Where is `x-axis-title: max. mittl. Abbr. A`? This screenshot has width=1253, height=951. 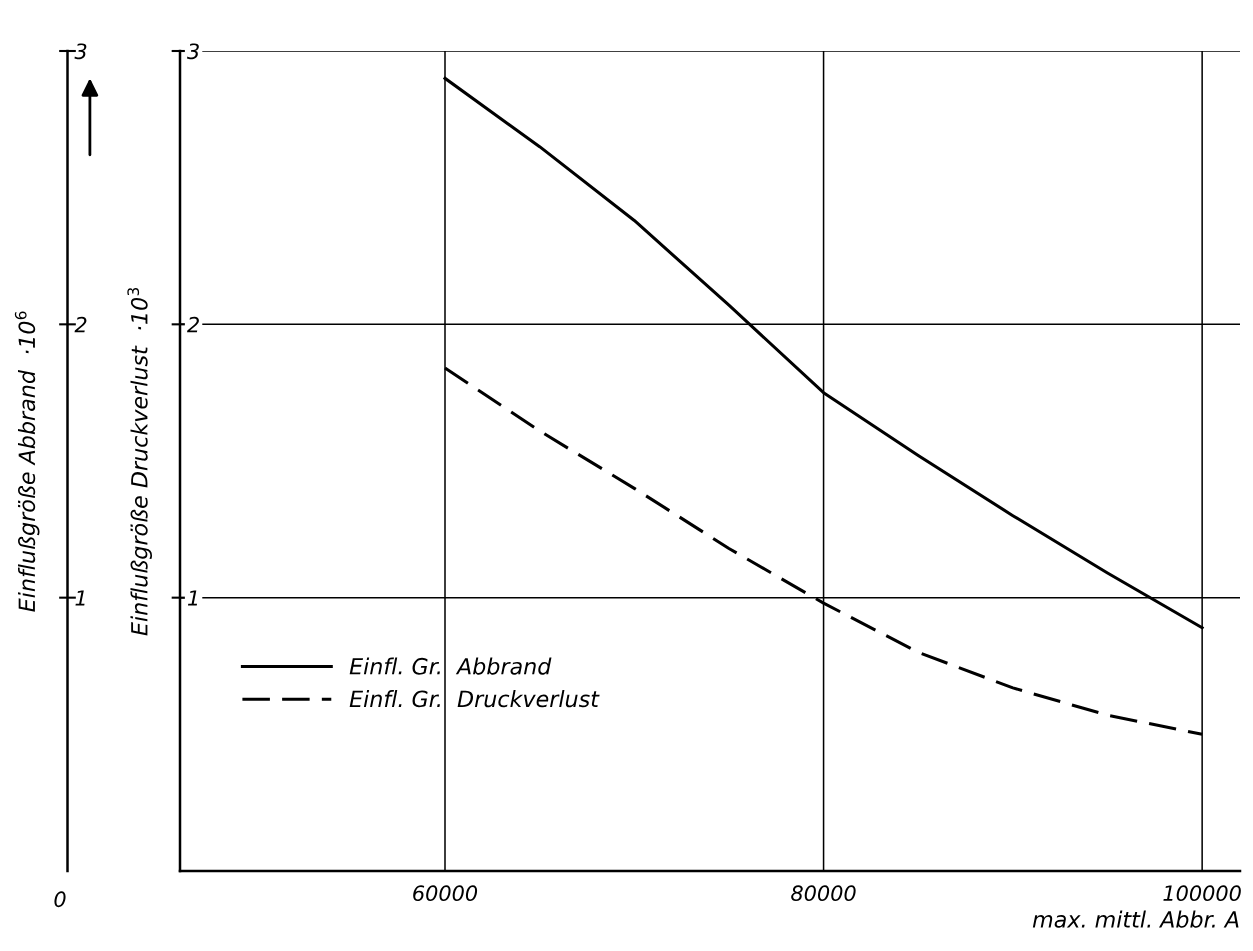 x-axis-title: max. mittl. Abbr. A is located at coordinates (1135, 919).